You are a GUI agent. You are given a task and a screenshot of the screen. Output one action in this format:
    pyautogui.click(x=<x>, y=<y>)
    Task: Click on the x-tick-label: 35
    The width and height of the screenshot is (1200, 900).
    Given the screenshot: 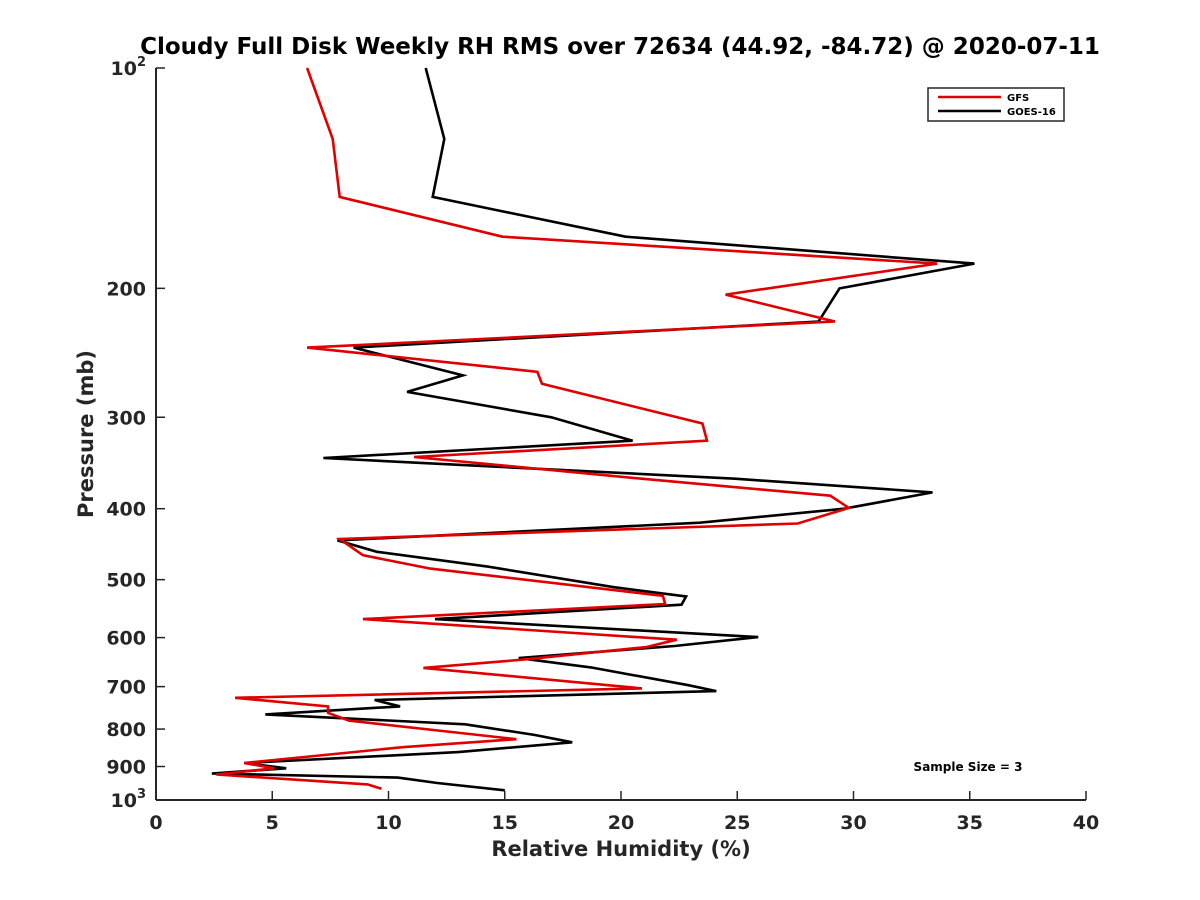 What is the action you would take?
    pyautogui.click(x=970, y=823)
    